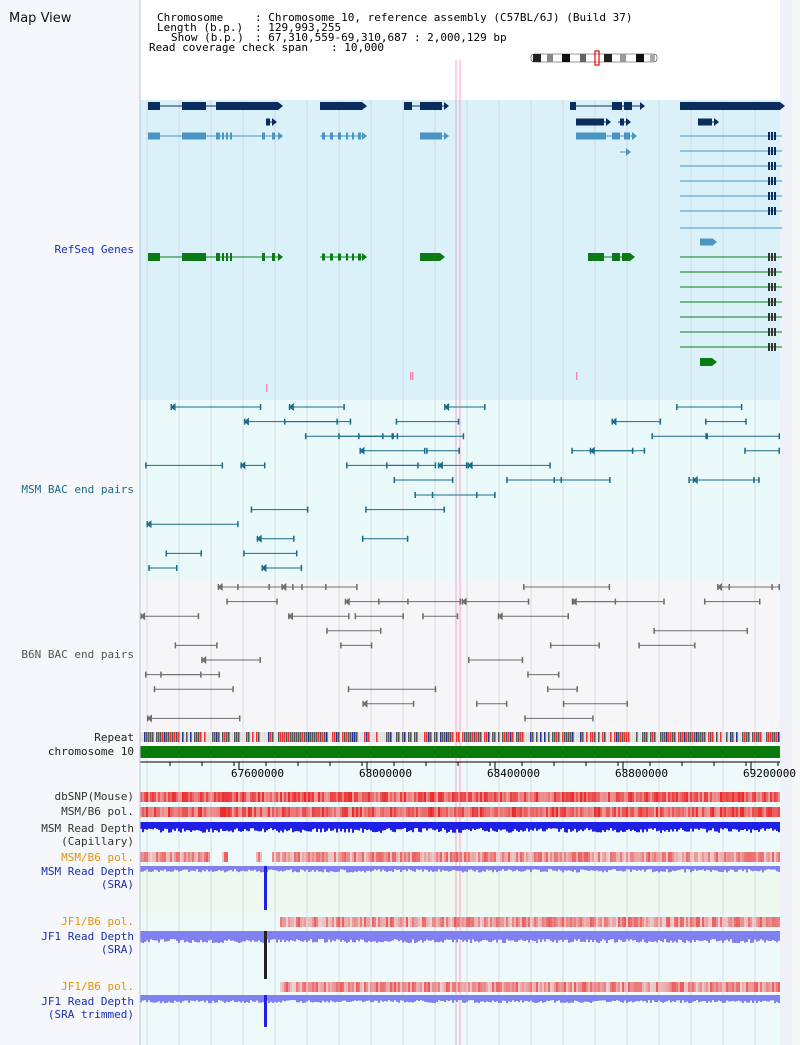 The image size is (800, 1045). What do you see at coordinates (149, 718) in the screenshot?
I see `bac-end-arrow` at bounding box center [149, 718].